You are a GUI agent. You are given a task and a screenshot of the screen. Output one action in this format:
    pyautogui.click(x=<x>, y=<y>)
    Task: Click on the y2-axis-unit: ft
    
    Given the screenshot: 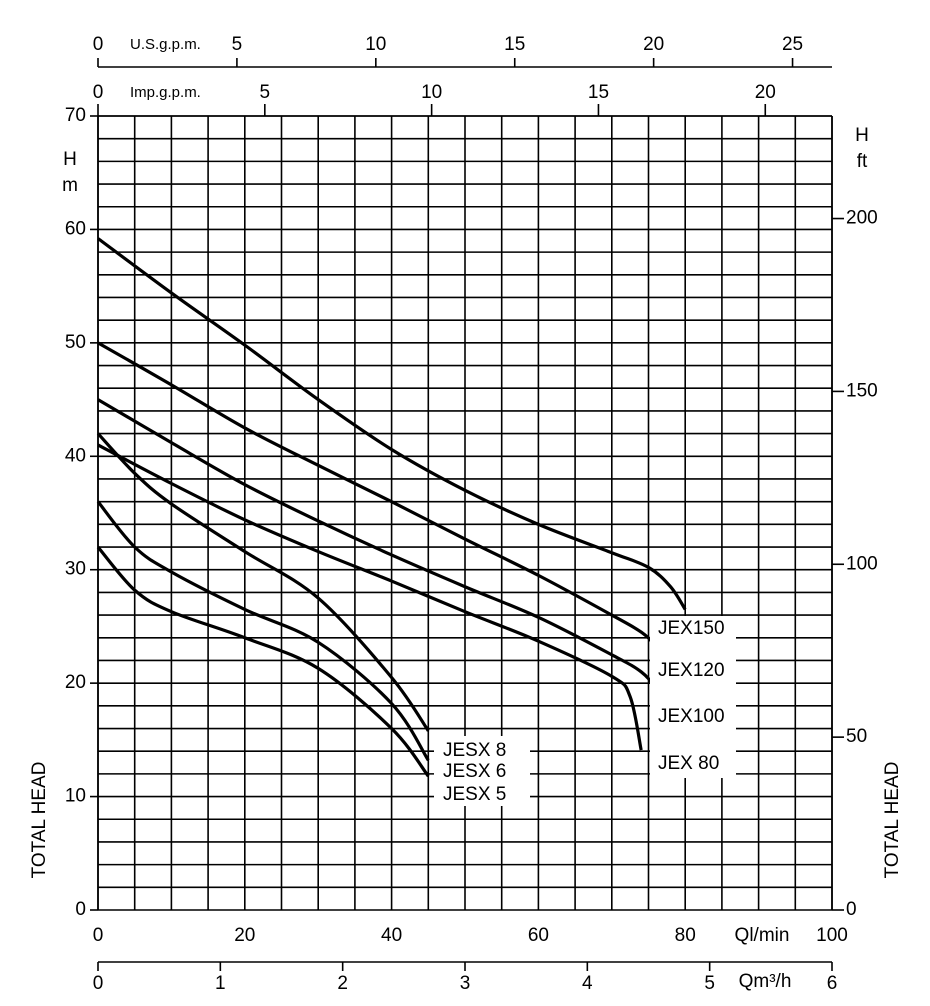 What is the action you would take?
    pyautogui.click(x=862, y=161)
    